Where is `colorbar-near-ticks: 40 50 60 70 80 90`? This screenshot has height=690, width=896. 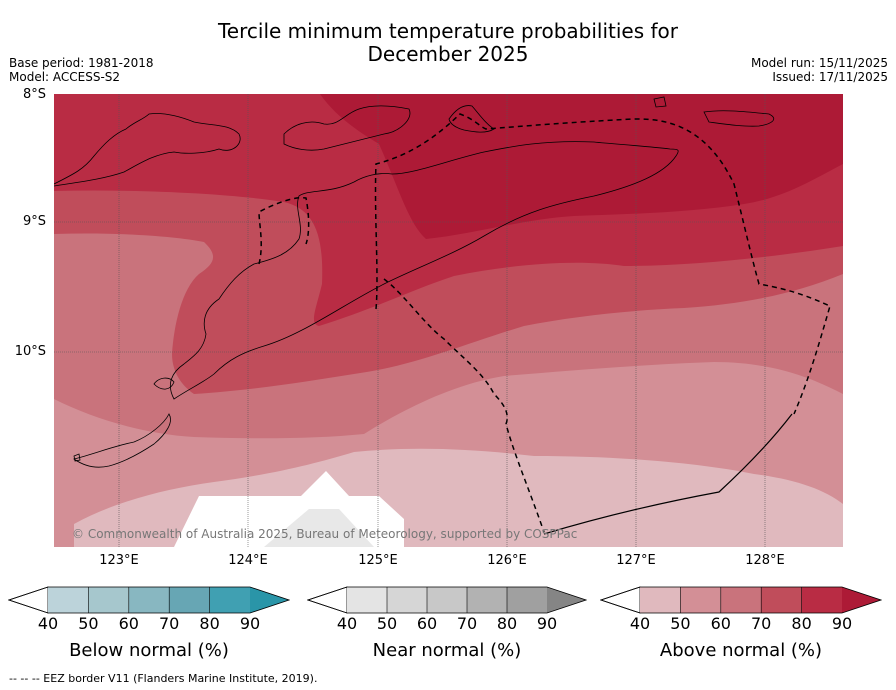
colorbar-near-ticks: 40 50 60 70 80 90 is located at coordinates (447, 624).